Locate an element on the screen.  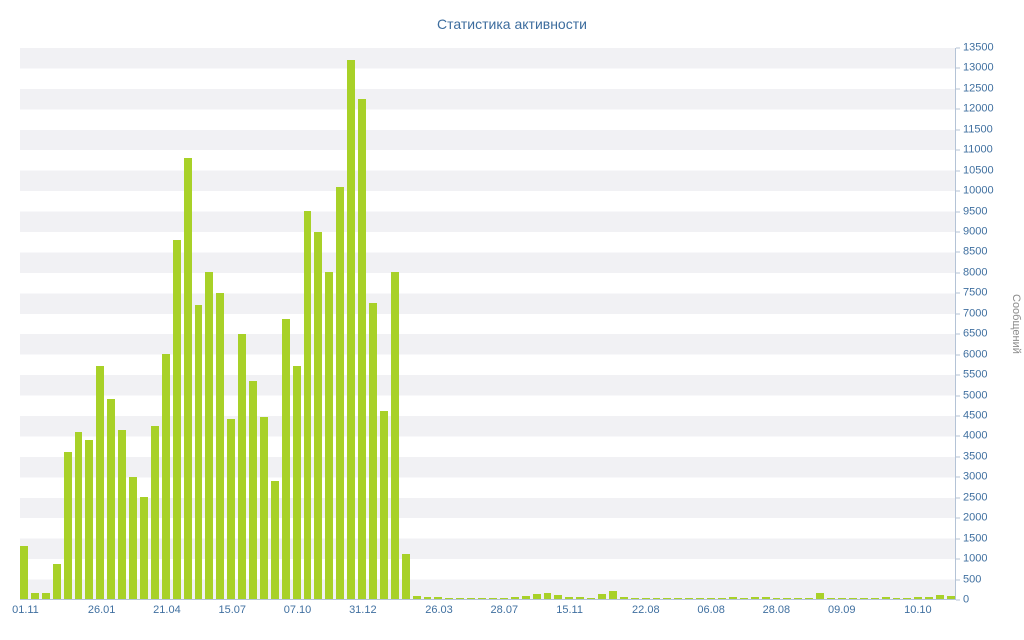
y-tick-text: 8500 is located at coordinates (975, 251).